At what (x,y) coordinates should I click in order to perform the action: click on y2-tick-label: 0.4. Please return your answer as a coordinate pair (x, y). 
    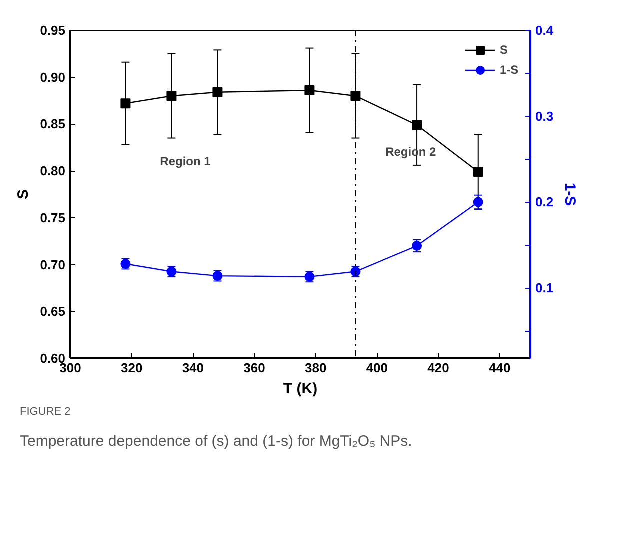
    Looking at the image, I should click on (545, 30).